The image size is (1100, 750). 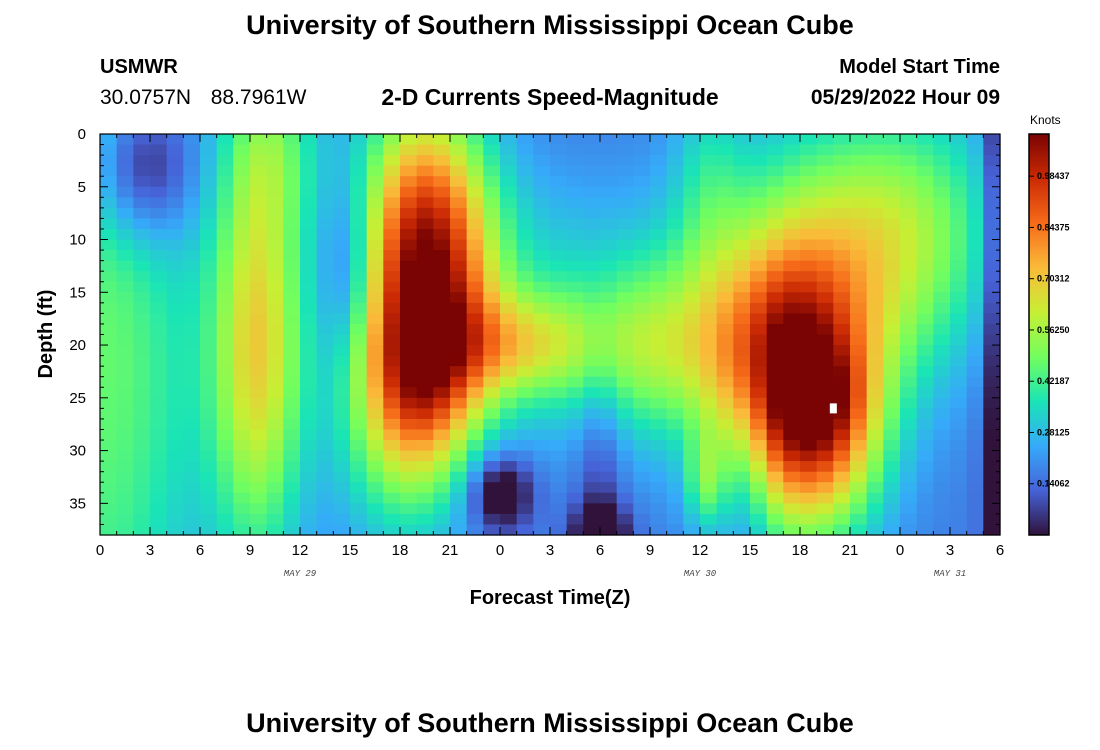 What do you see at coordinates (350, 550) in the screenshot?
I see `x-tick-label: 15` at bounding box center [350, 550].